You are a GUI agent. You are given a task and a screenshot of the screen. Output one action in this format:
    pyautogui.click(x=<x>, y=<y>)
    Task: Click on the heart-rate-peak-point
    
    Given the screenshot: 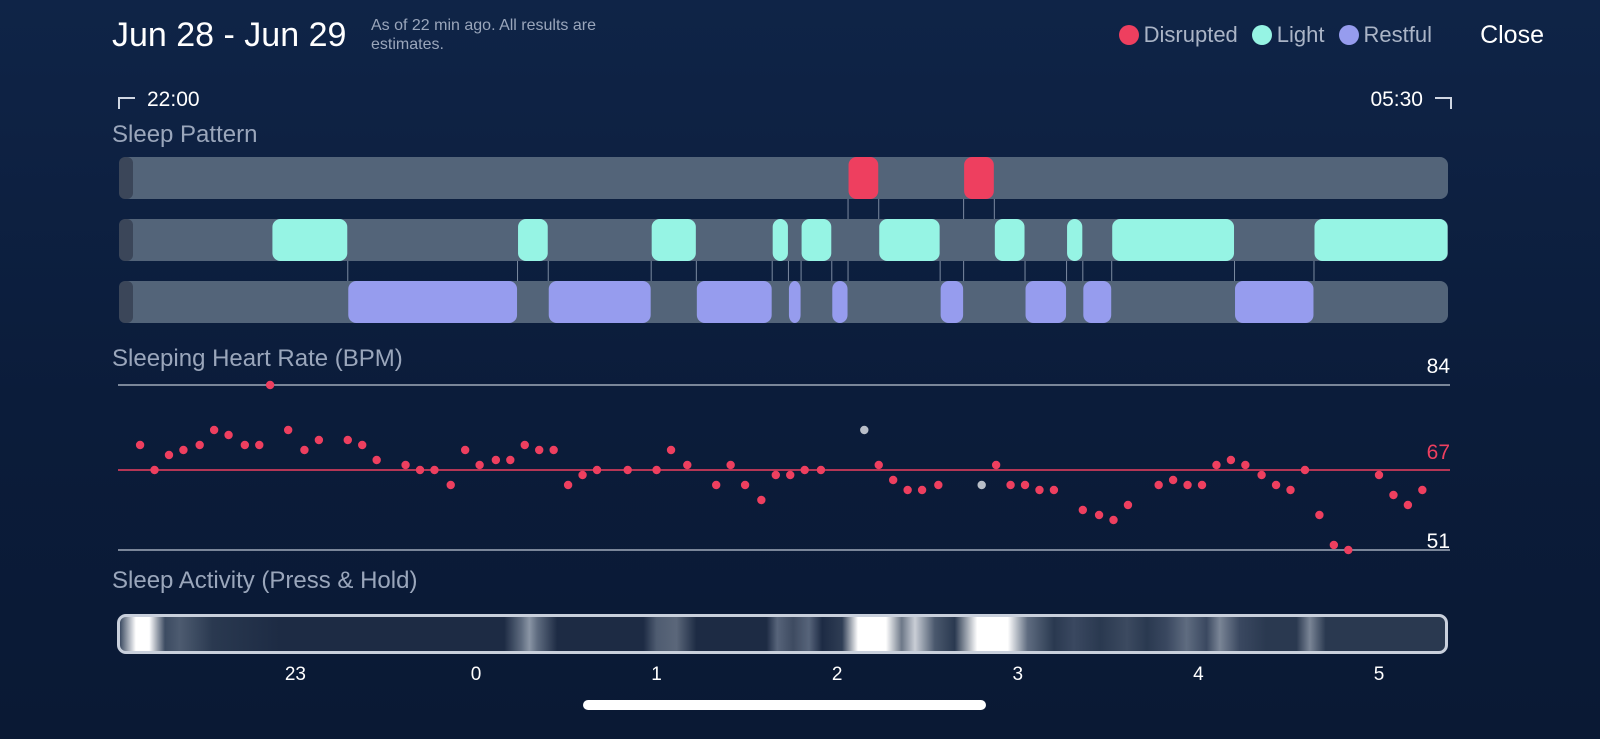 What is the action you would take?
    pyautogui.click(x=270, y=385)
    